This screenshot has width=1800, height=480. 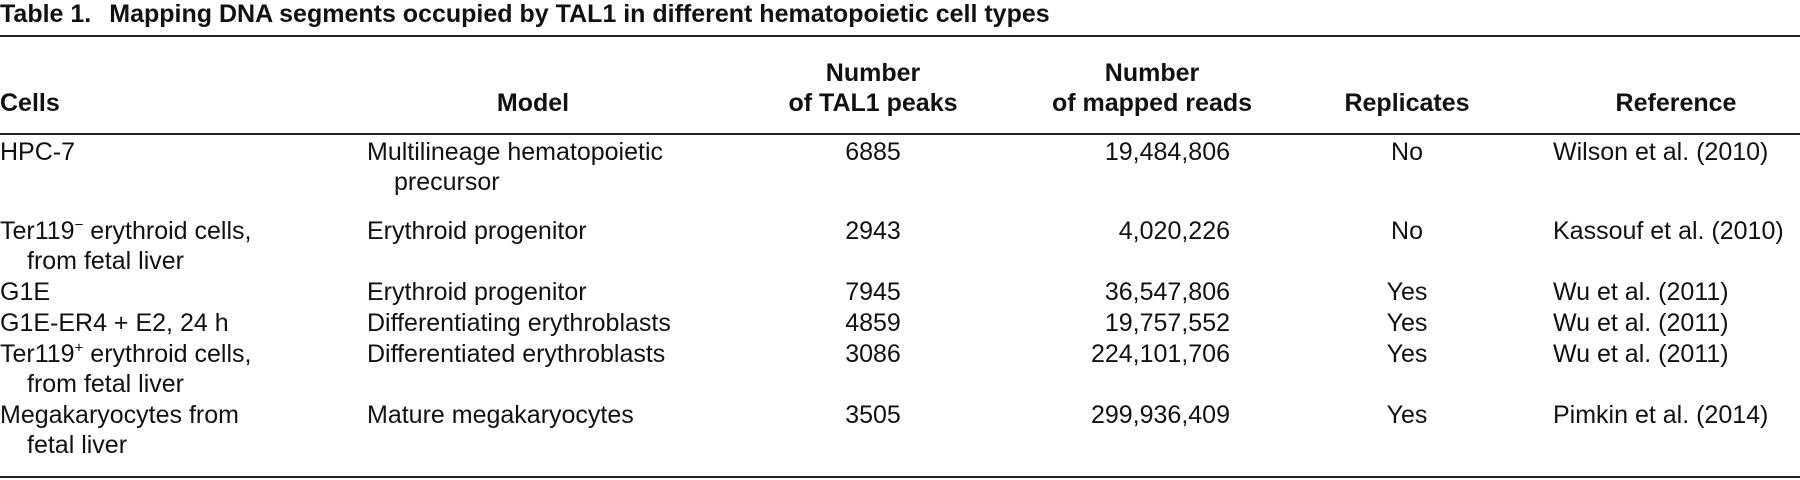 I want to click on row-1-replicates: No, so click(x=1407, y=152).